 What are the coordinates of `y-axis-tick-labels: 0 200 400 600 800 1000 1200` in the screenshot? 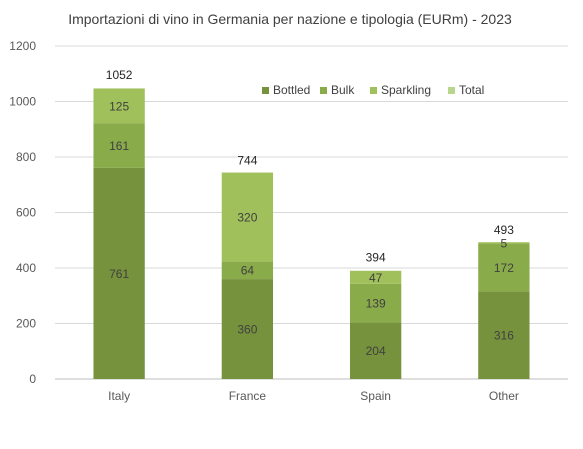 It's located at (22, 212).